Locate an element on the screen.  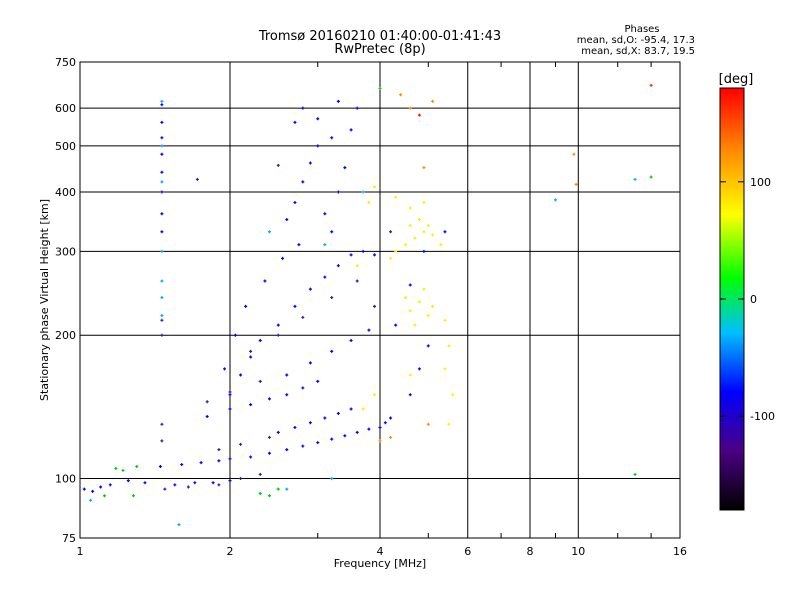
colorbar-tick-label: 0 is located at coordinates (753, 299).